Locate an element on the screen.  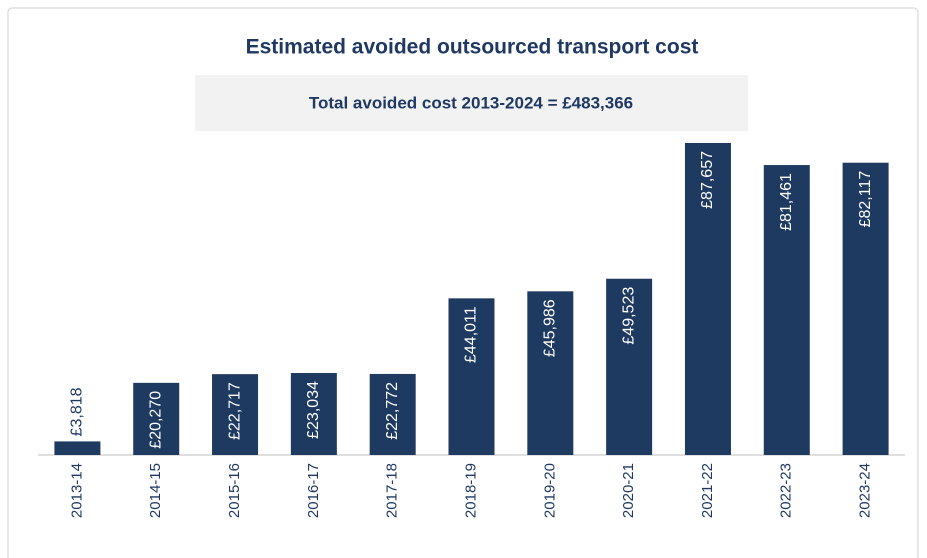
value-label: £22,717 is located at coordinates (234, 411).